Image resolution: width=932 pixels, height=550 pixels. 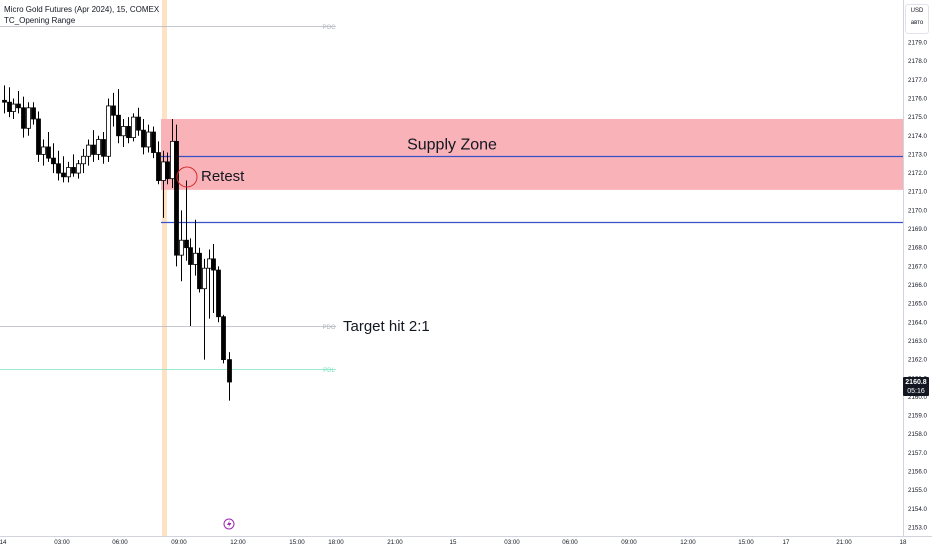 I want to click on y-tick-label: 2167.0, so click(x=917, y=266).